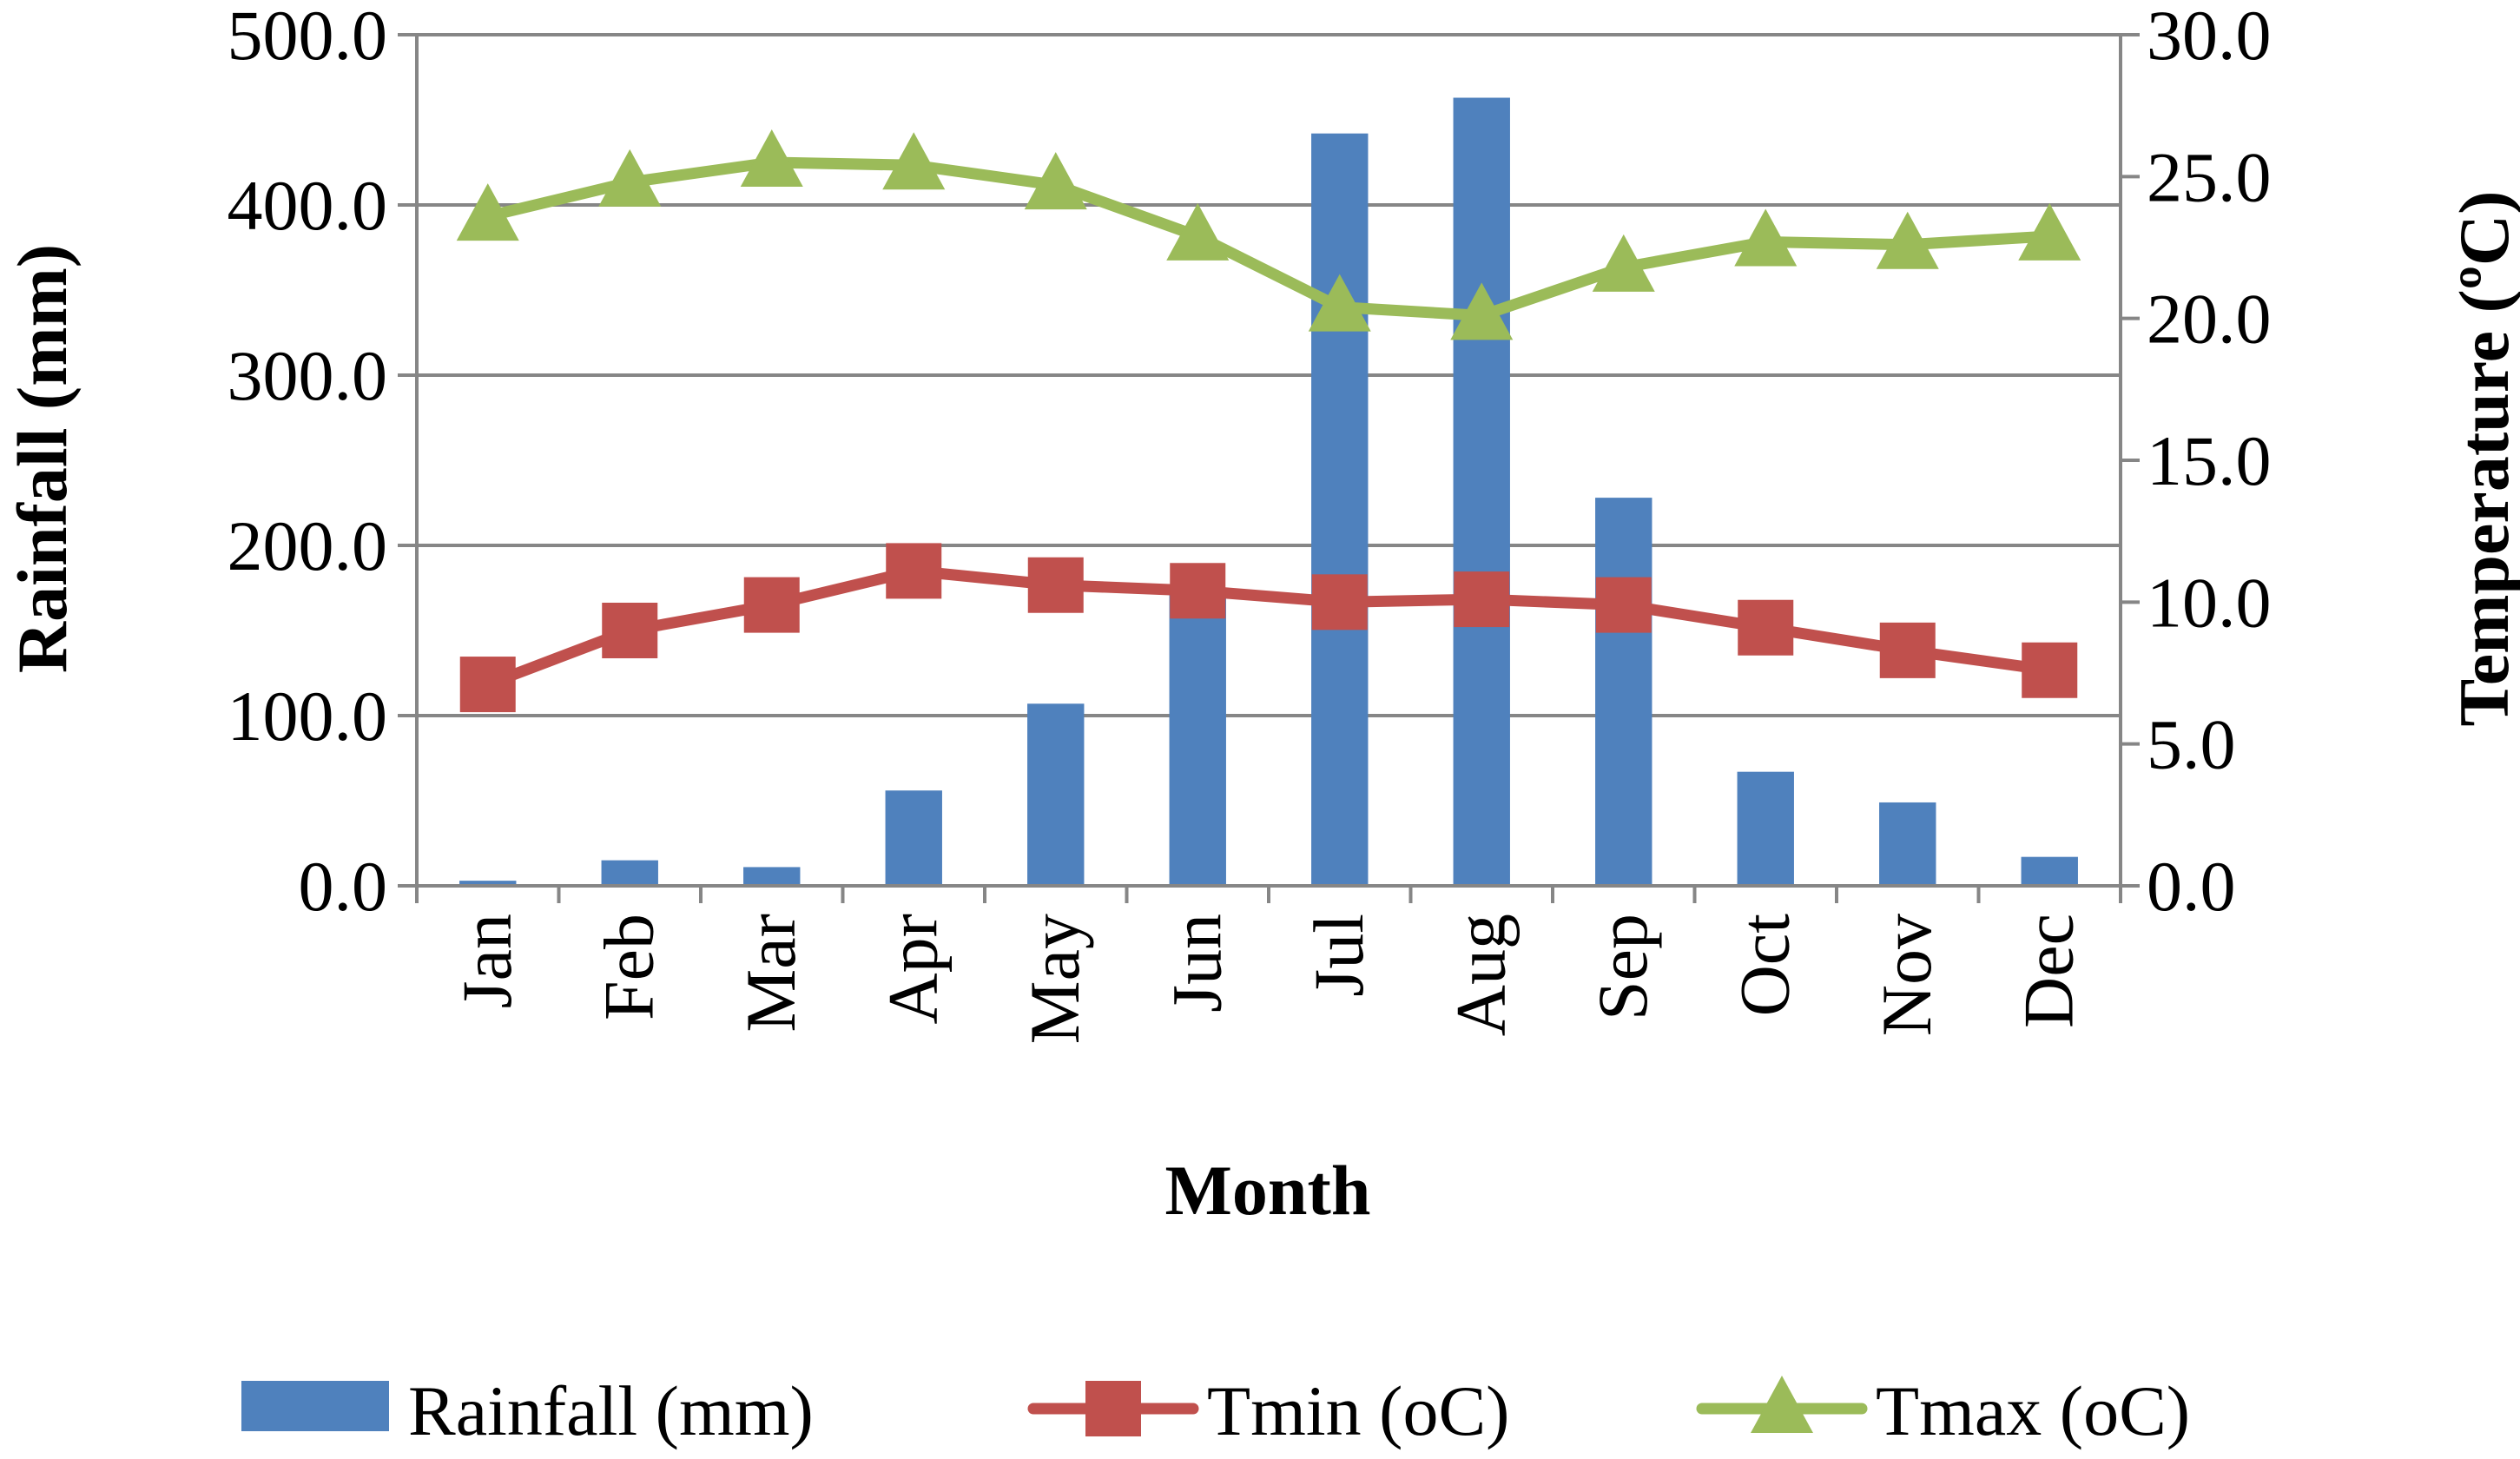 This screenshot has width=2520, height=1459. What do you see at coordinates (308, 375) in the screenshot?
I see `y-tick-label: 300.0` at bounding box center [308, 375].